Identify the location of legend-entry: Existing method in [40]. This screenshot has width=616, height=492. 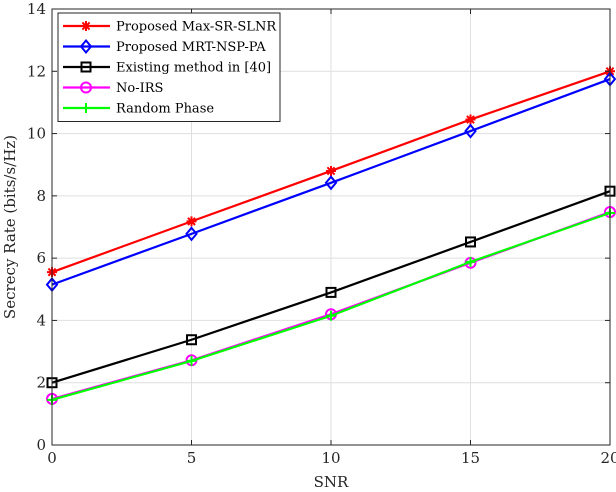
(167, 68).